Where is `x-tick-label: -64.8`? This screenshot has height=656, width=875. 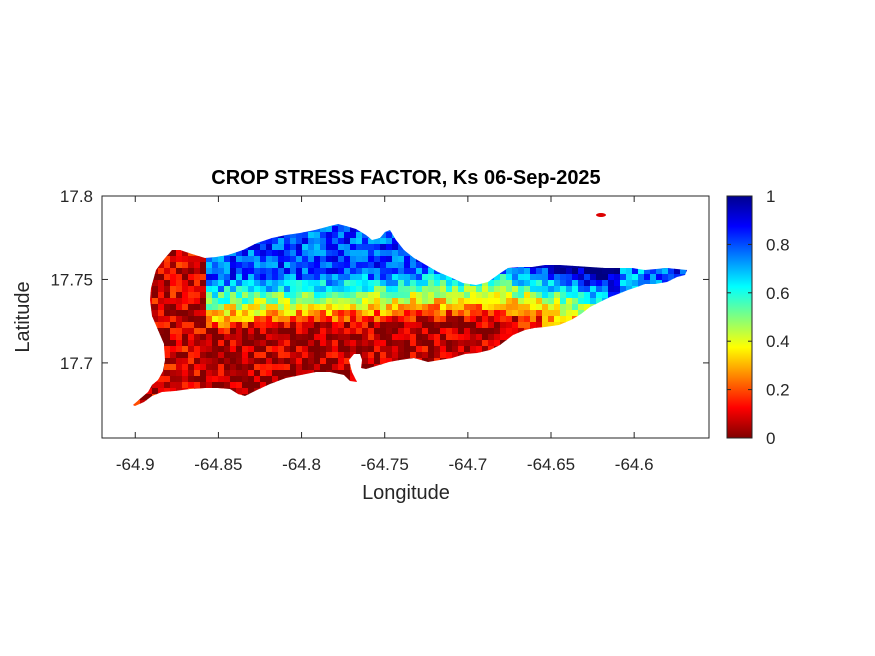
x-tick-label: -64.8 is located at coordinates (301, 464).